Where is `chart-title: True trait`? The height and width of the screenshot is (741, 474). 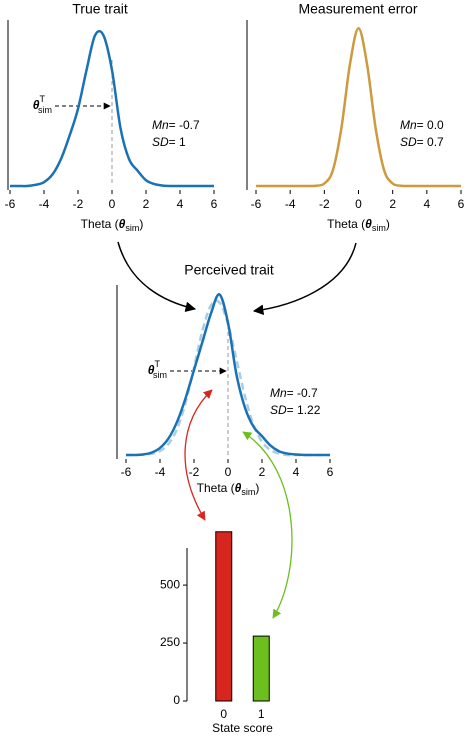
chart-title: True trait is located at coordinates (100, 9).